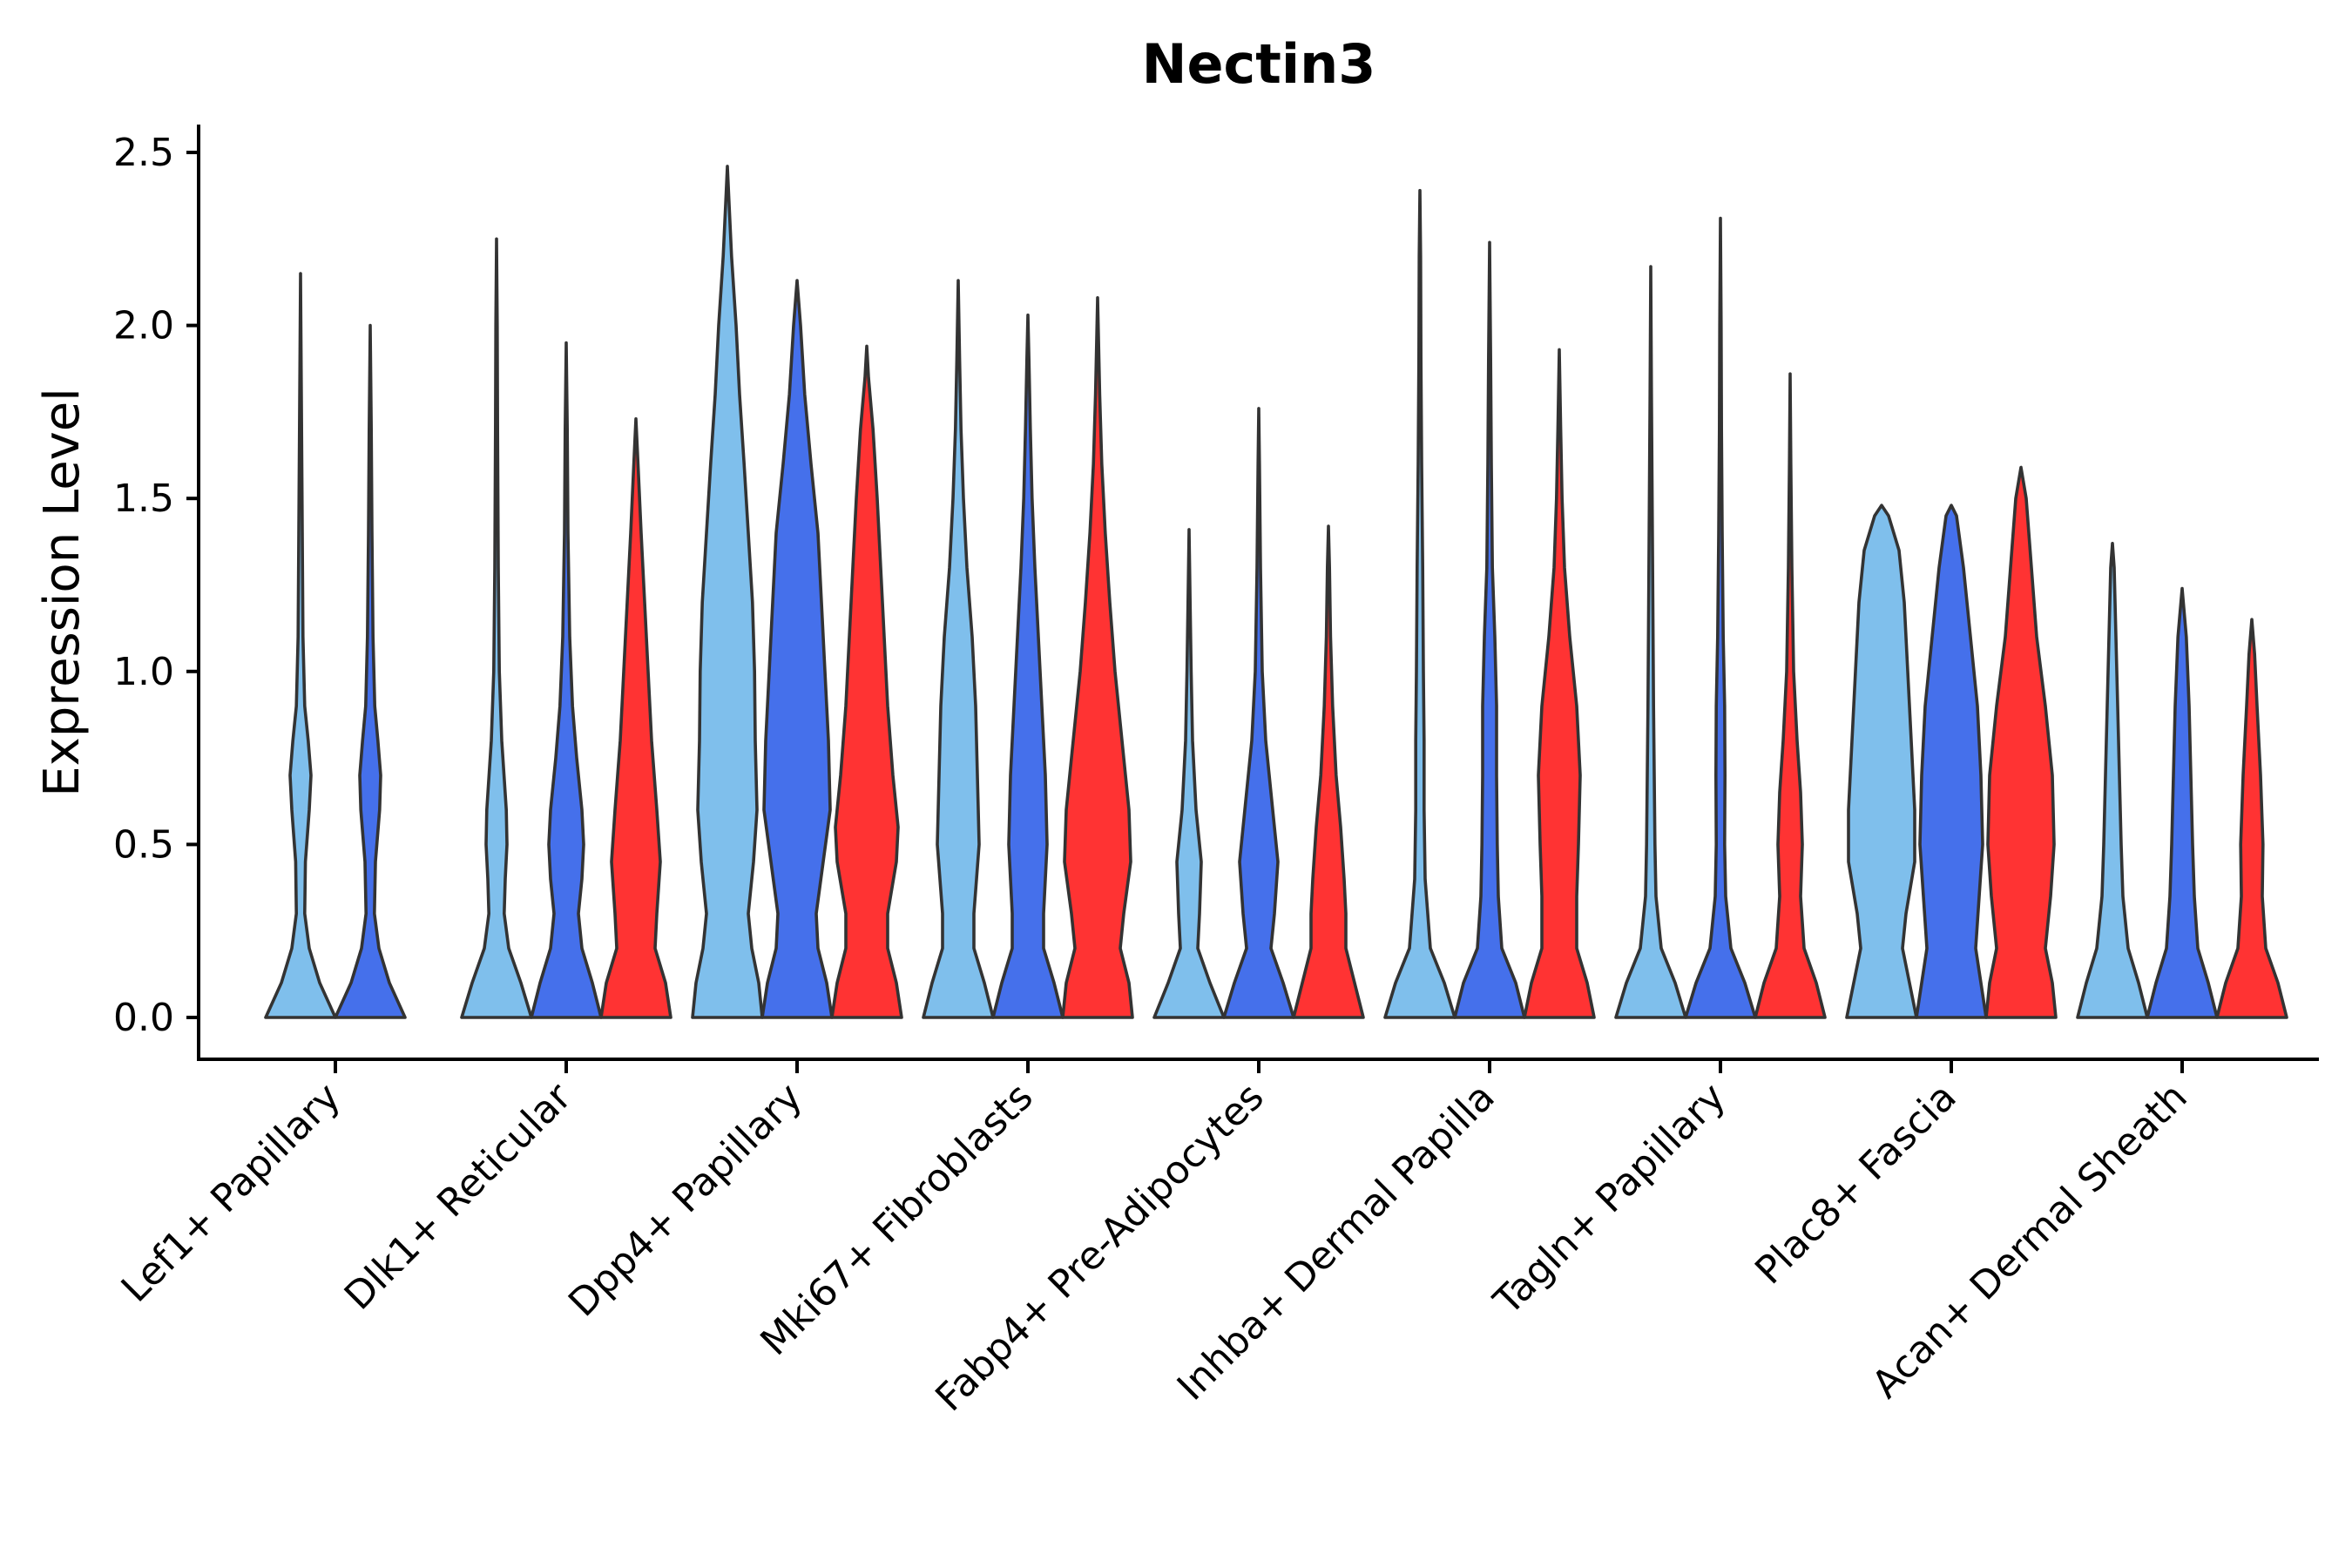  I want to click on y-tick-label: 0.0, so click(143, 1018).